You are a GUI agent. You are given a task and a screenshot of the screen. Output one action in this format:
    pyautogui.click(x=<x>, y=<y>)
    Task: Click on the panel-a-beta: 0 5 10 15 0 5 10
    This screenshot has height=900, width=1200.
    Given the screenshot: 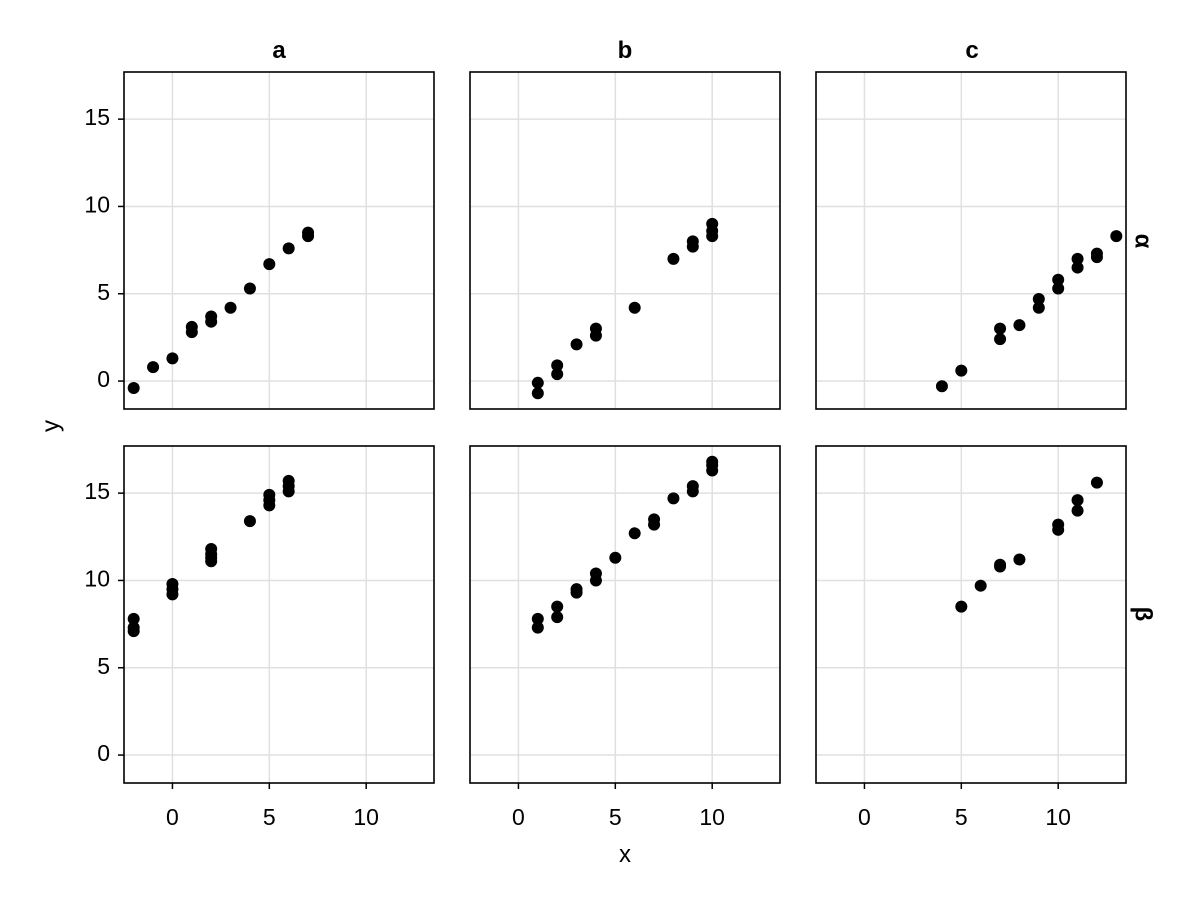 What is the action you would take?
    pyautogui.click(x=259, y=637)
    